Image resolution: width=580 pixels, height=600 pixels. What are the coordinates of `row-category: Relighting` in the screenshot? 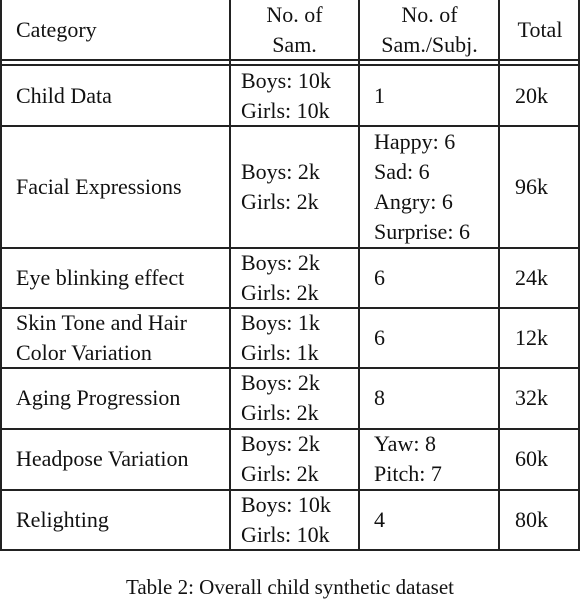 It's located at (115, 520).